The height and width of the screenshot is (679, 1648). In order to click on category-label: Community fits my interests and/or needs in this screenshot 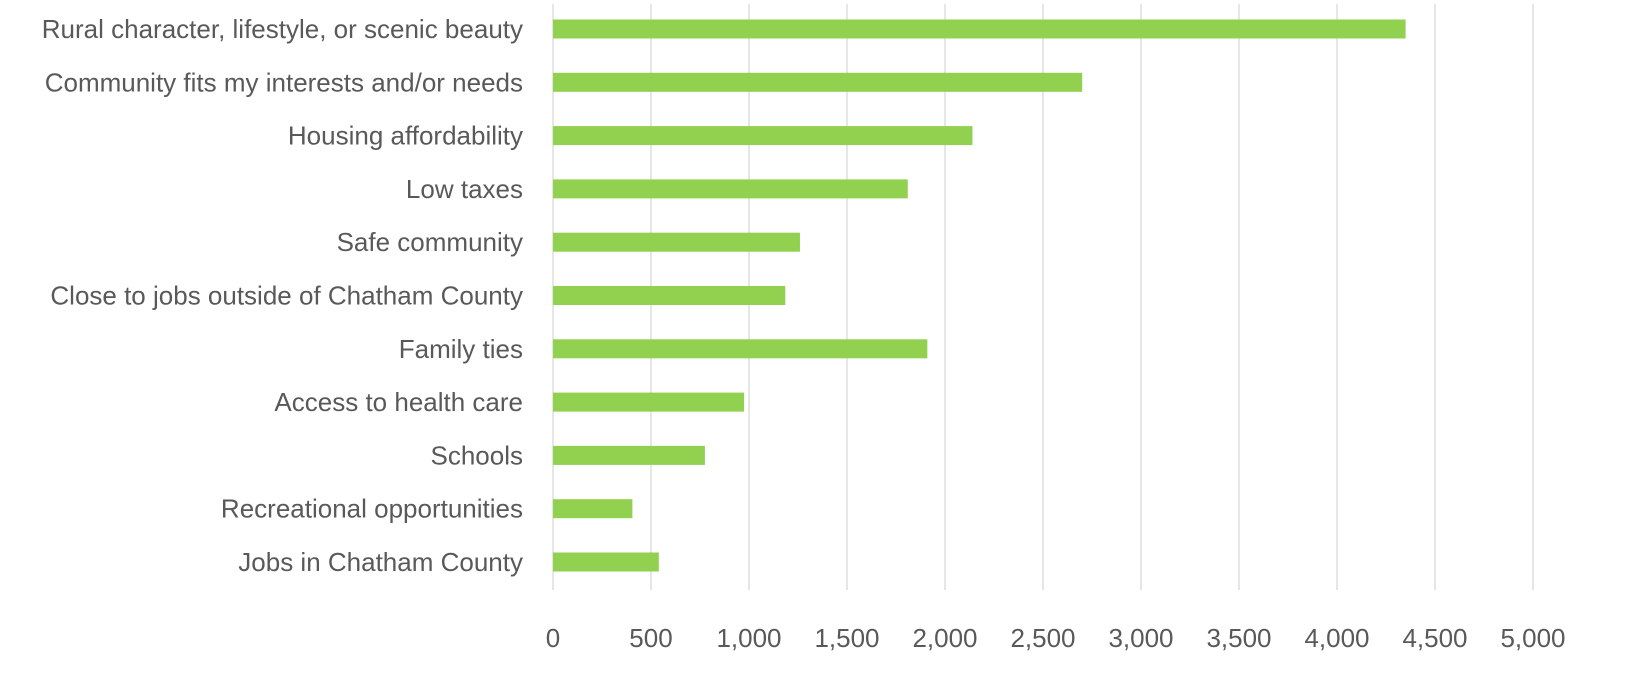, I will do `click(284, 82)`.